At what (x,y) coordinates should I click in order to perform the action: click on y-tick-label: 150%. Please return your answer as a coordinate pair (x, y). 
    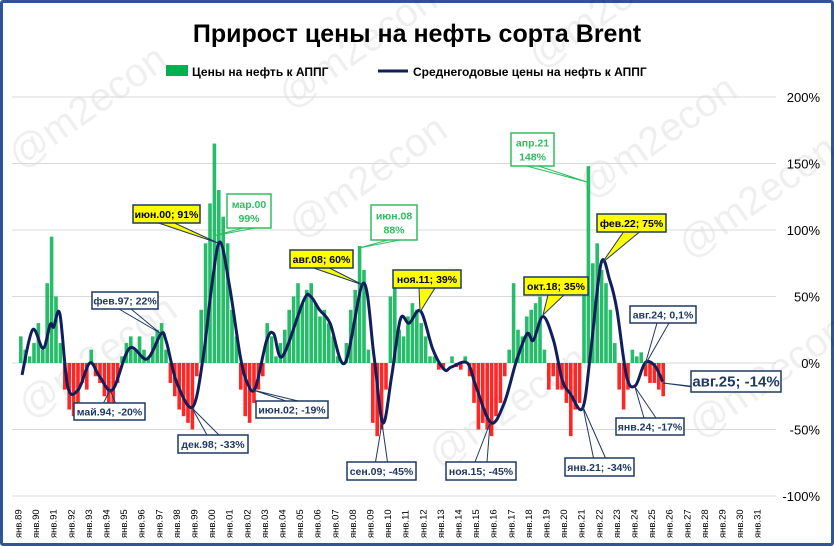
    Looking at the image, I should click on (804, 164).